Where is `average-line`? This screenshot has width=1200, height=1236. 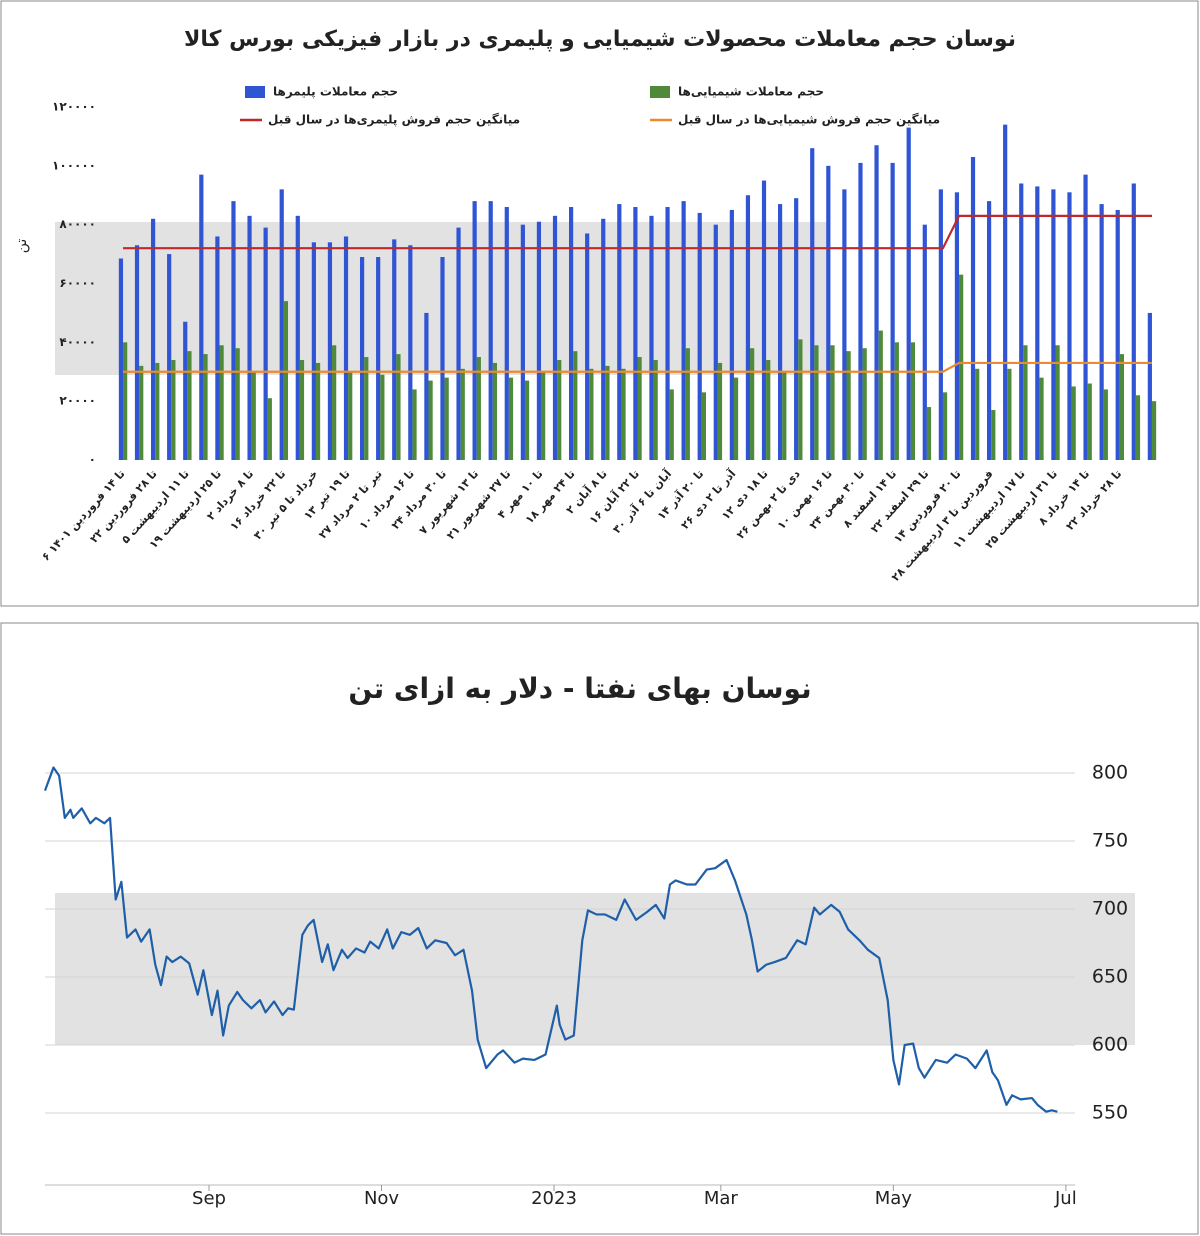 average-line is located at coordinates (637, 367).